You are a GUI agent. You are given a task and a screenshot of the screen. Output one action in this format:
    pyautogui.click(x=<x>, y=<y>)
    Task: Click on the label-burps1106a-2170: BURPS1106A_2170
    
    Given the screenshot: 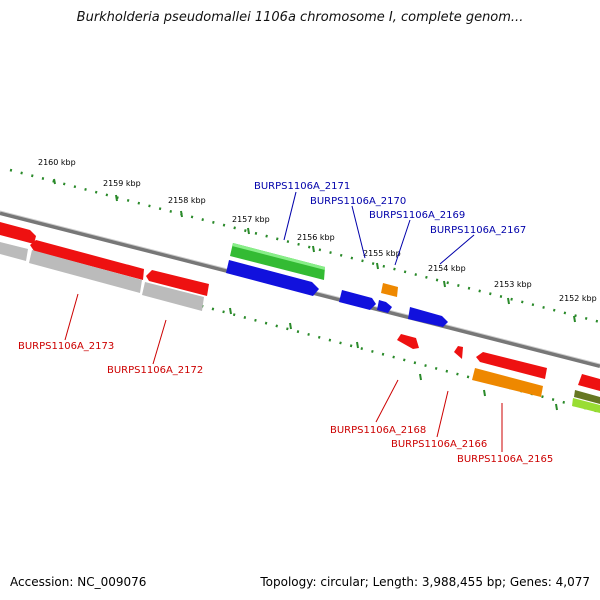 What is the action you would take?
    pyautogui.click(x=358, y=201)
    